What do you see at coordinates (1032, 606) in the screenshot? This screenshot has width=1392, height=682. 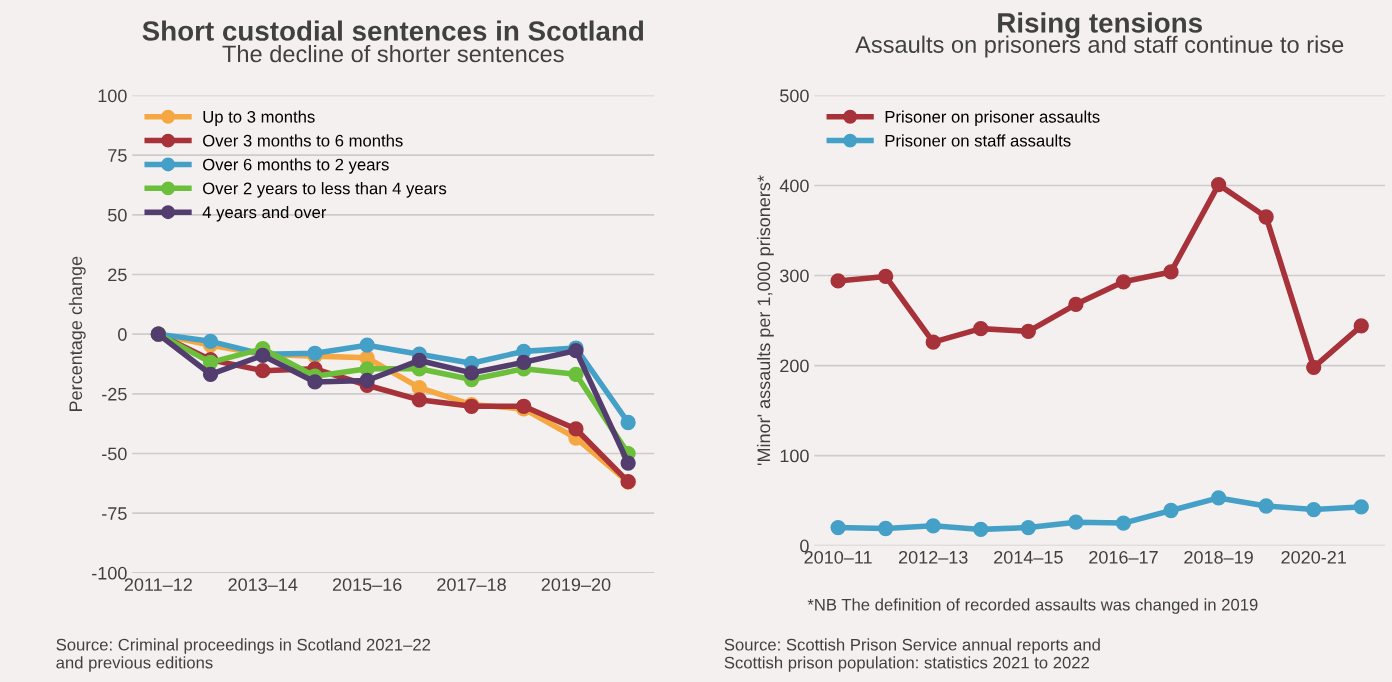 I see `text: *NB The definition of recorded assaults was changed in 2019` at bounding box center [1032, 606].